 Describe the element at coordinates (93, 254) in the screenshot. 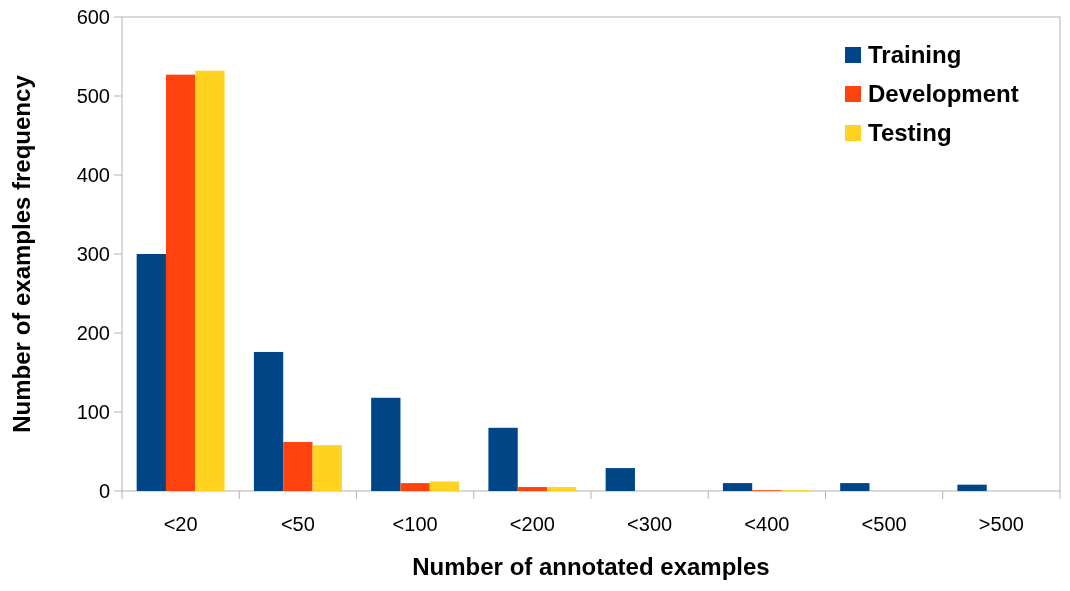

I see `y-tick-label: 300` at that location.